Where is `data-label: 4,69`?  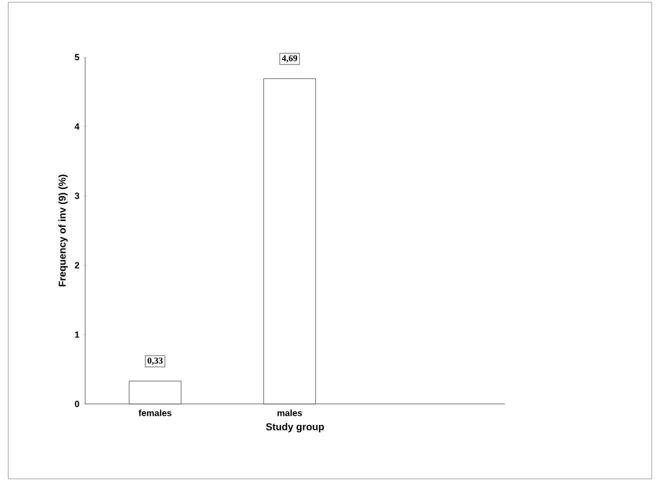
data-label: 4,69 is located at coordinates (290, 58).